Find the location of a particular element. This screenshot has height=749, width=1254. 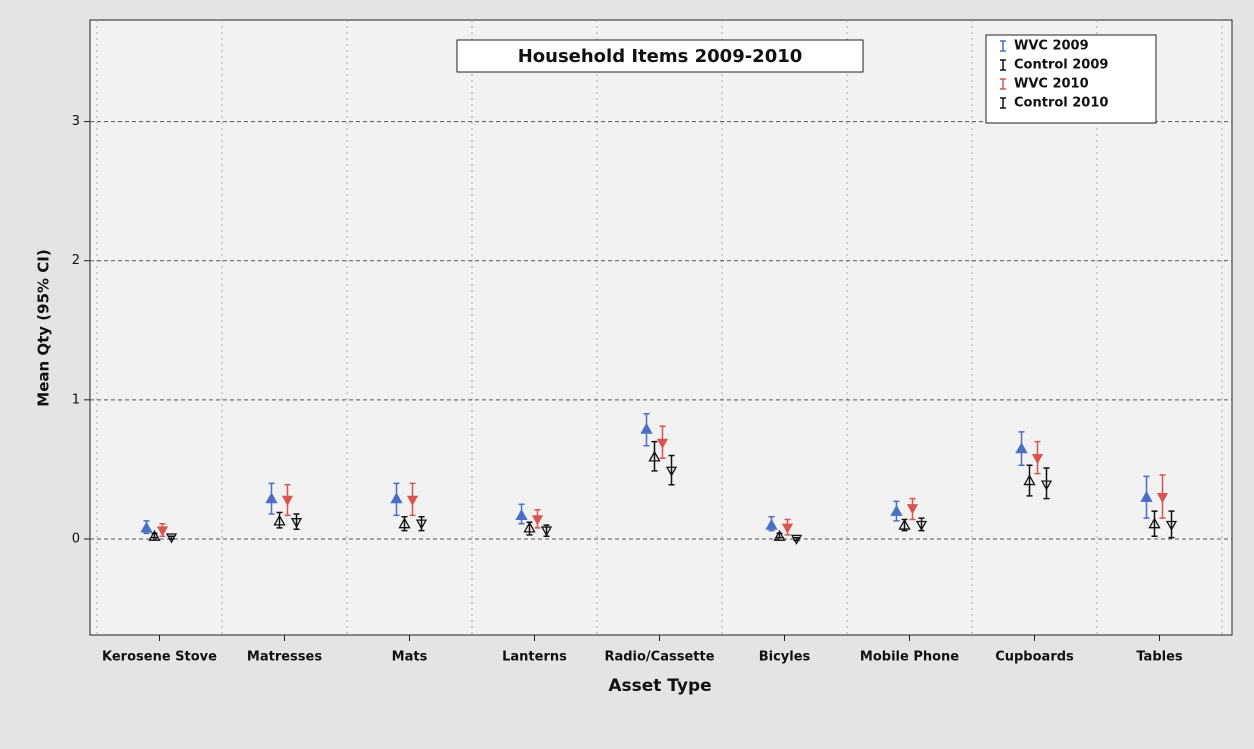

x-tick-label: Tables is located at coordinates (1159, 657).